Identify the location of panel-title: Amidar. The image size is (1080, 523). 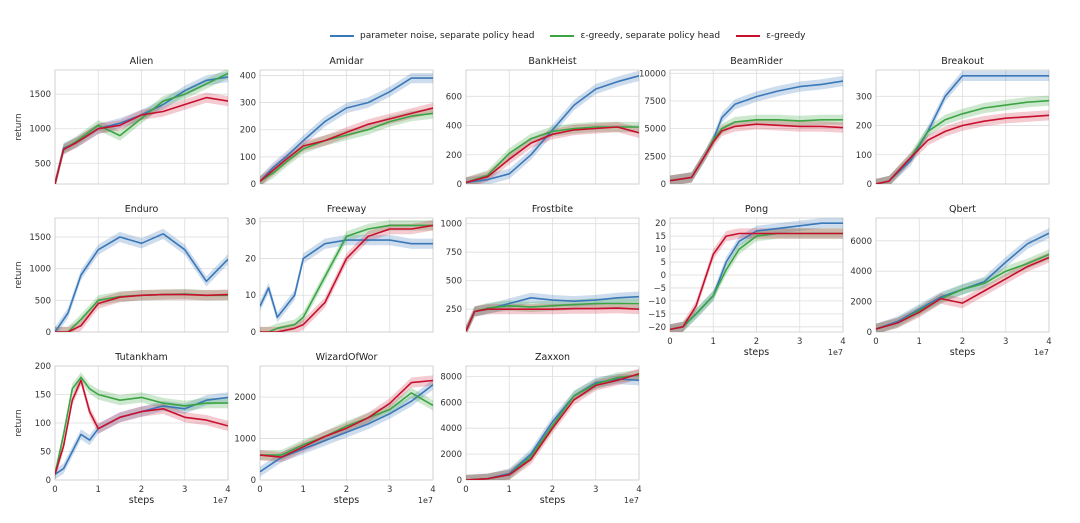
(346, 61).